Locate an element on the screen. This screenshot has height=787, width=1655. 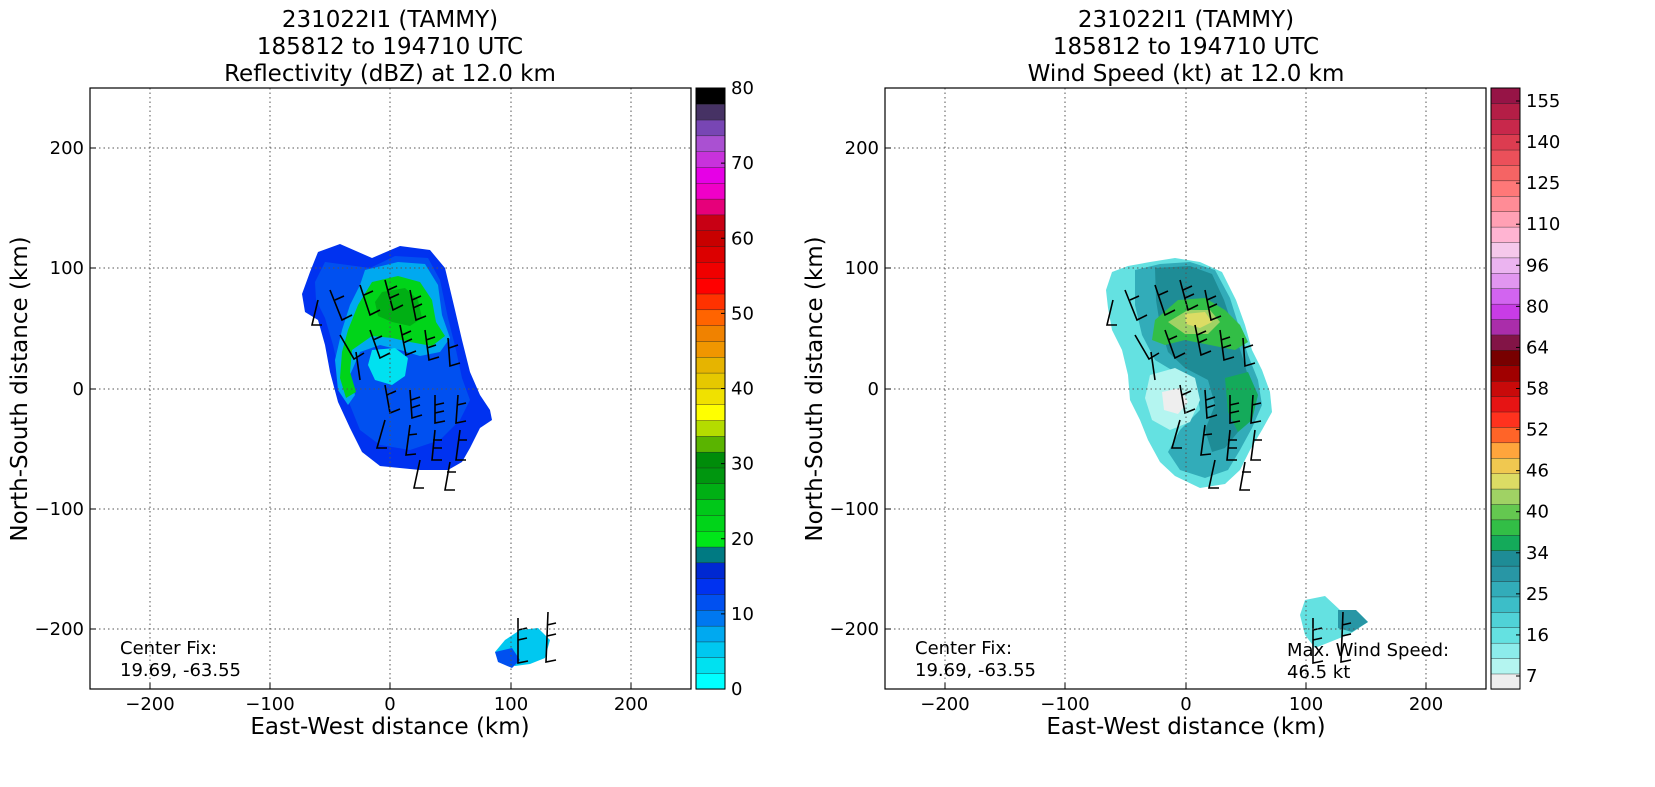
title-line-3: Reflectivity (dBZ) at 12.0 km is located at coordinates (390, 74).